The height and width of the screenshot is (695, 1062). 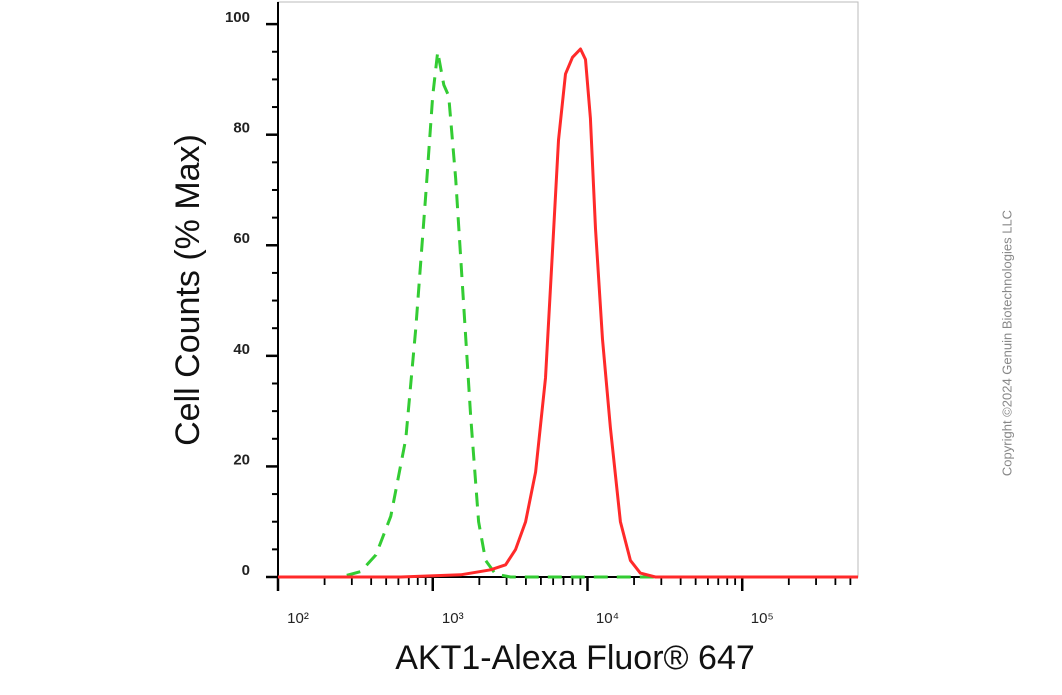 What do you see at coordinates (453, 618) in the screenshot?
I see `x-tick-label: 10³` at bounding box center [453, 618].